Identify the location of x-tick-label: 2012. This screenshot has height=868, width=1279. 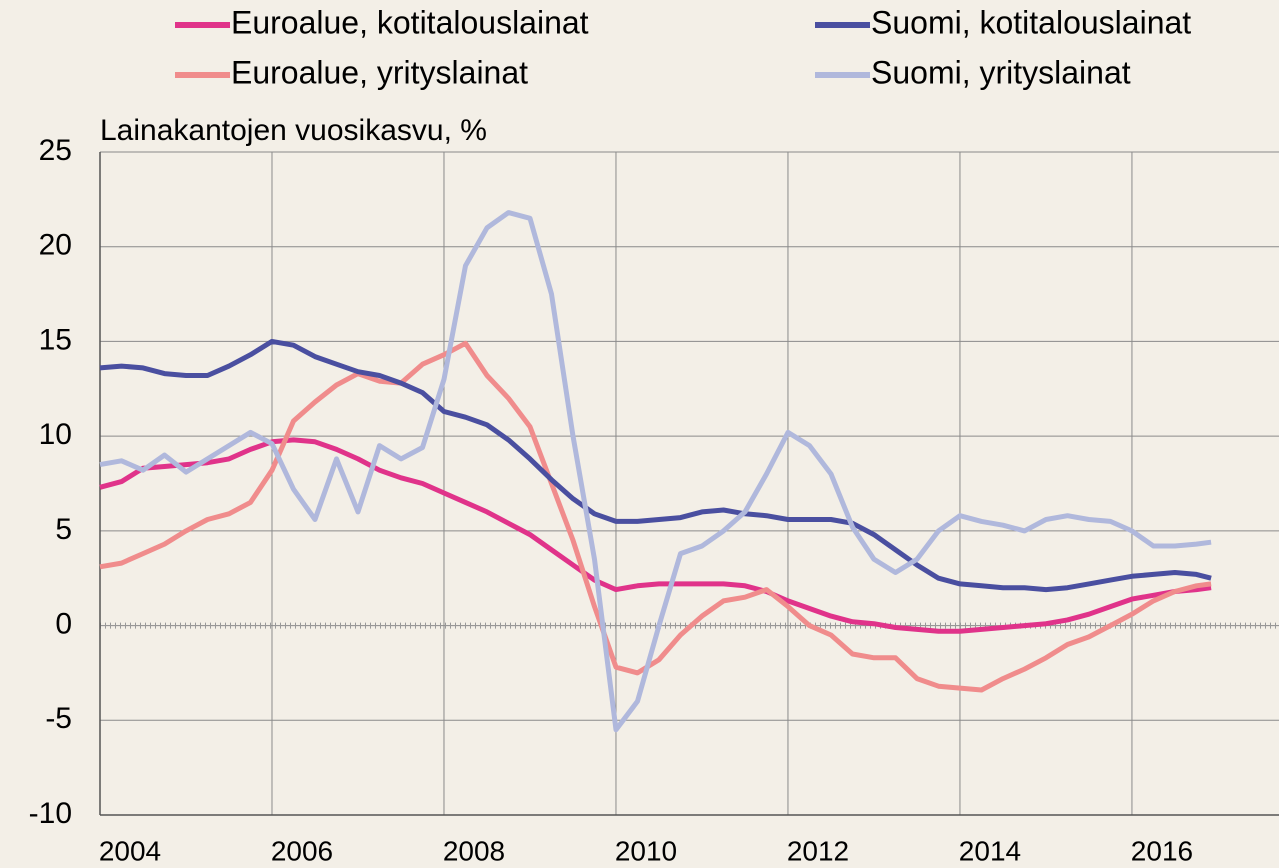
(818, 850).